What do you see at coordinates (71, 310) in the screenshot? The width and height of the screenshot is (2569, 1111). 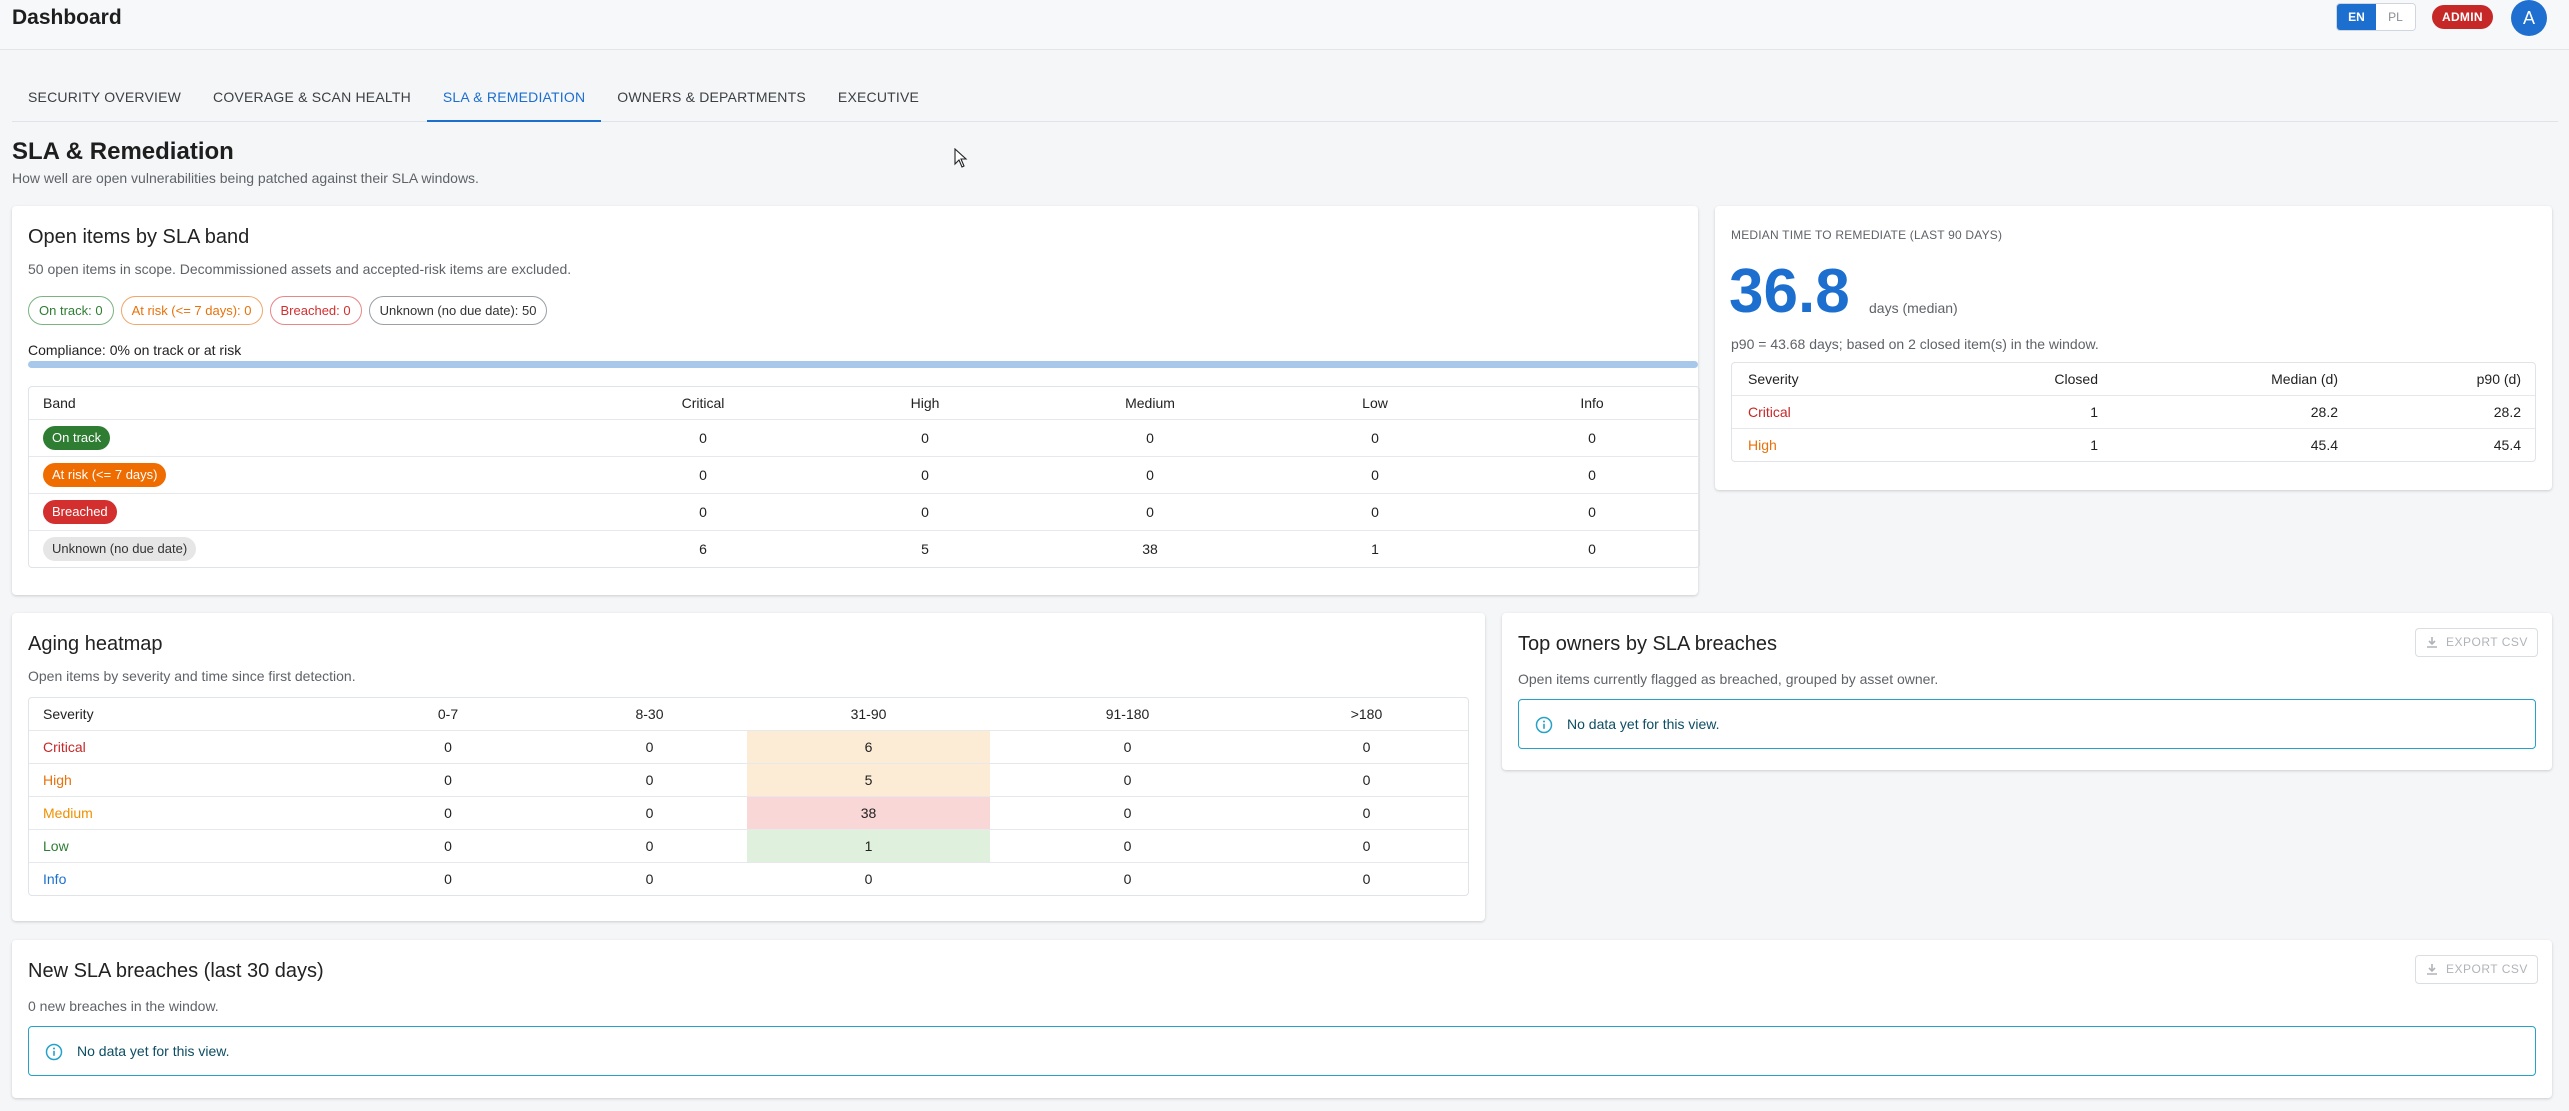 I see `chip-on-track: On track: 0` at bounding box center [71, 310].